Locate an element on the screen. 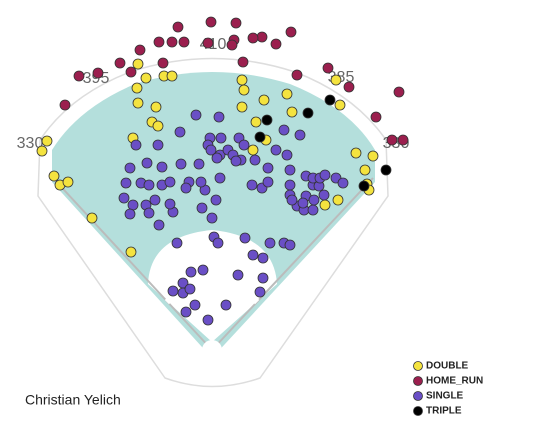 The height and width of the screenshot is (425, 552). base is located at coordinates (255, 300).